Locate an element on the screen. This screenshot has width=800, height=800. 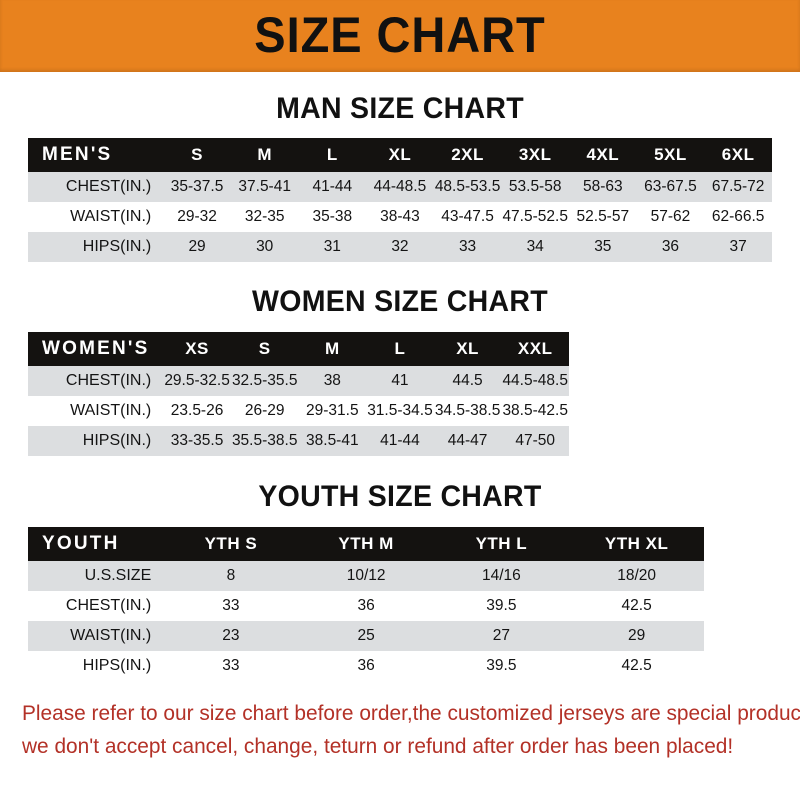
size-header-man-8: 6XL is located at coordinates (738, 154).